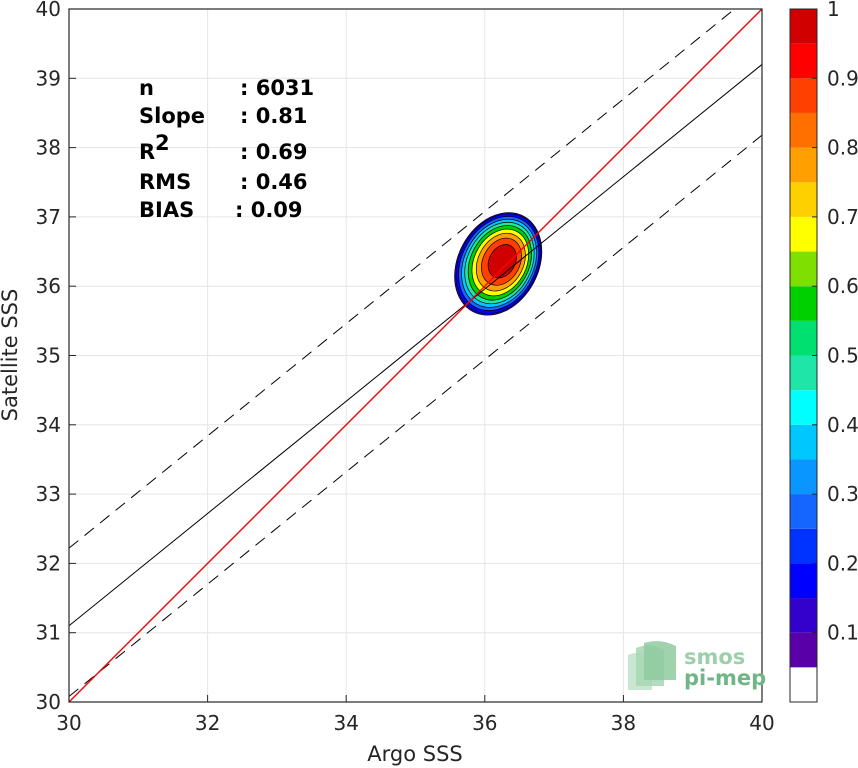  I want to click on stat-value: : 6031, so click(277, 88).